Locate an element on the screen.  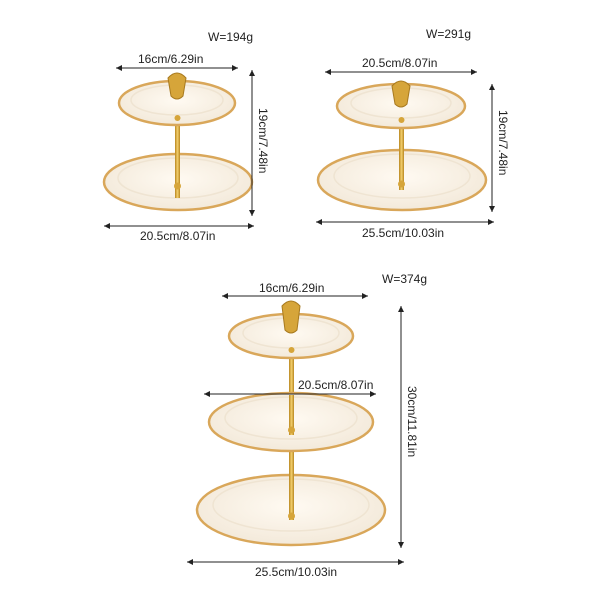
weight-label: W=194g is located at coordinates (231, 37).